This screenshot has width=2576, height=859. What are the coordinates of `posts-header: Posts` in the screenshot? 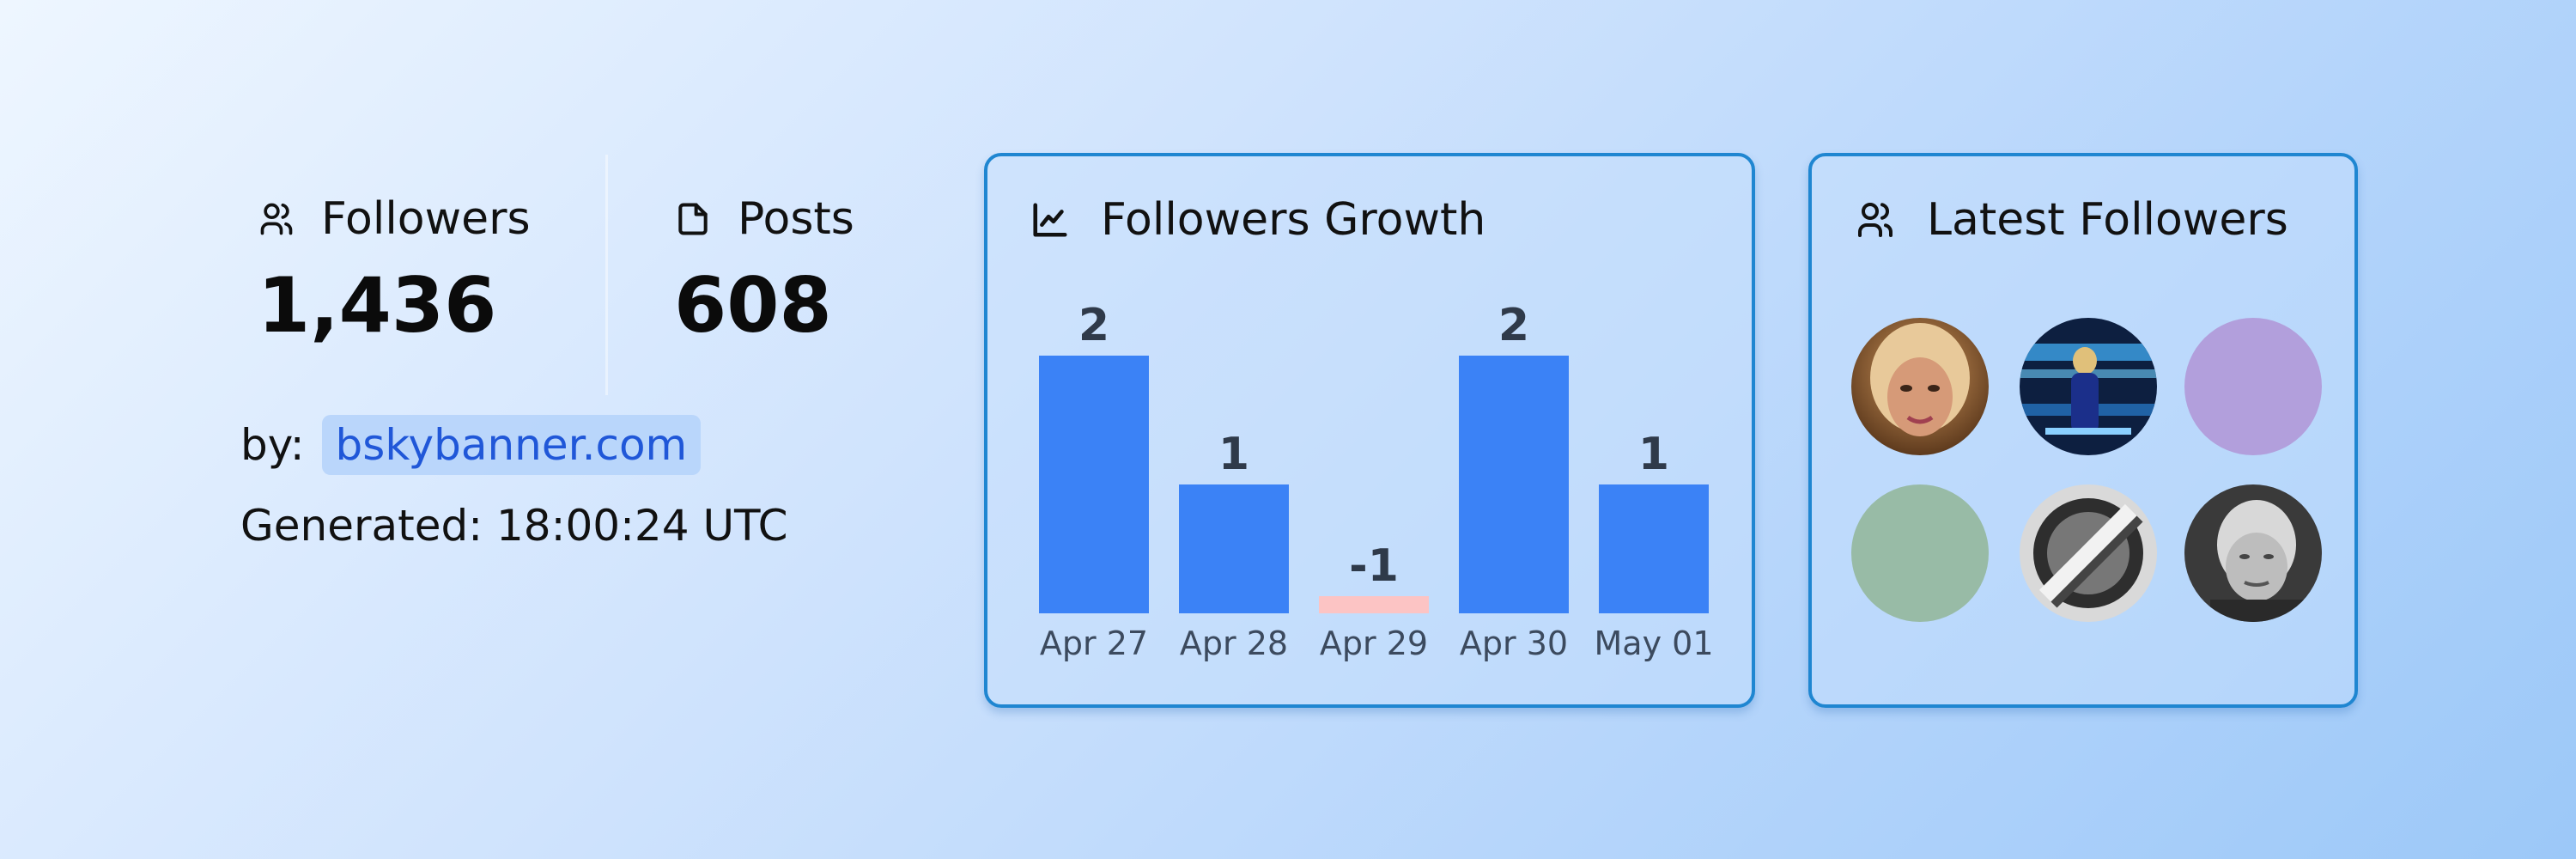 It's located at (764, 219).